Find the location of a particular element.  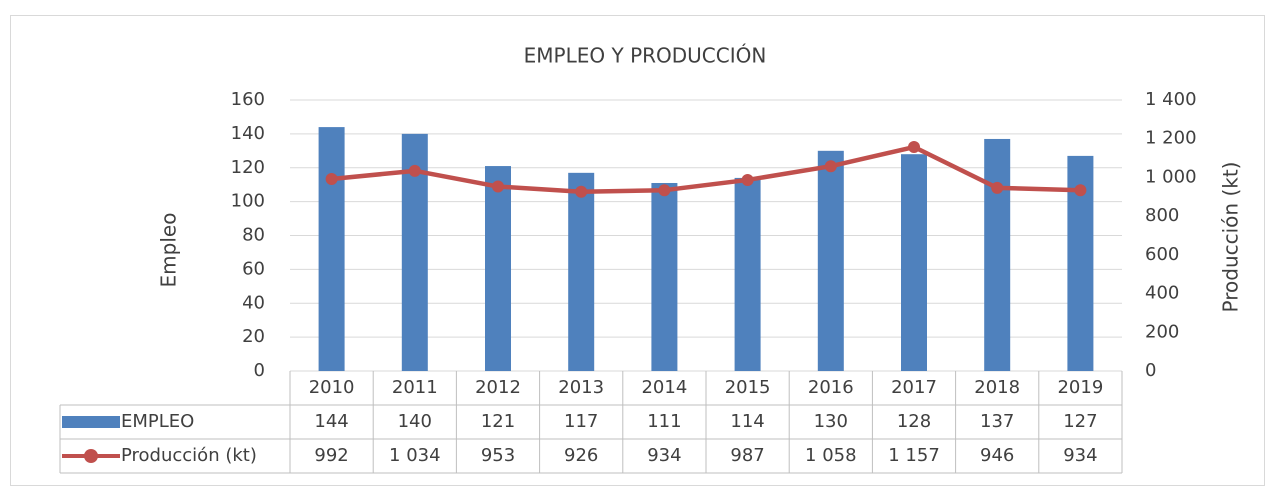

y-tick-label: 120 is located at coordinates (248, 167).